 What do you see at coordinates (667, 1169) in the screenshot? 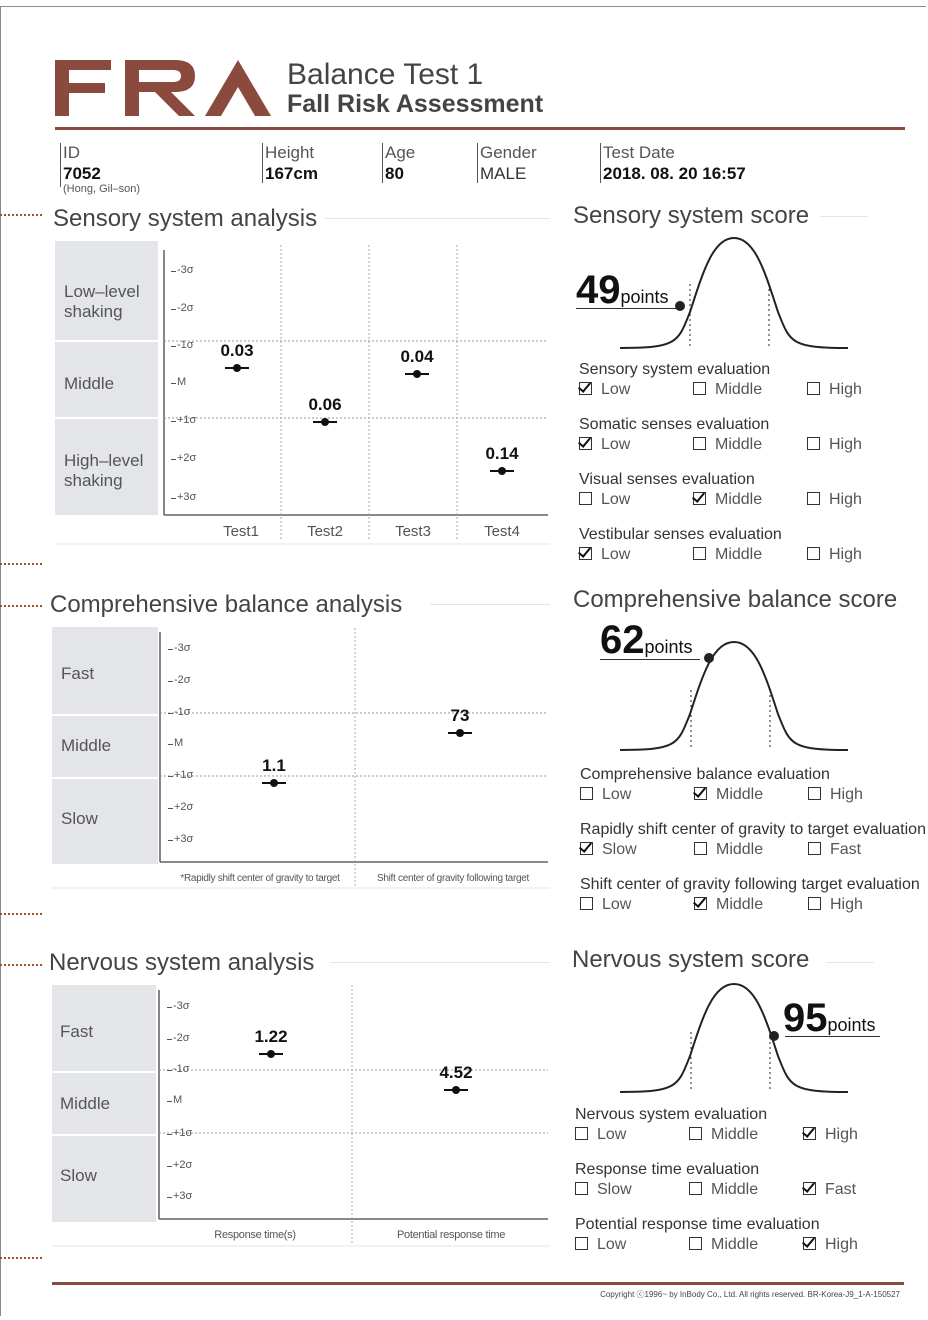
I see `evaluation-title: Response time evaluation` at bounding box center [667, 1169].